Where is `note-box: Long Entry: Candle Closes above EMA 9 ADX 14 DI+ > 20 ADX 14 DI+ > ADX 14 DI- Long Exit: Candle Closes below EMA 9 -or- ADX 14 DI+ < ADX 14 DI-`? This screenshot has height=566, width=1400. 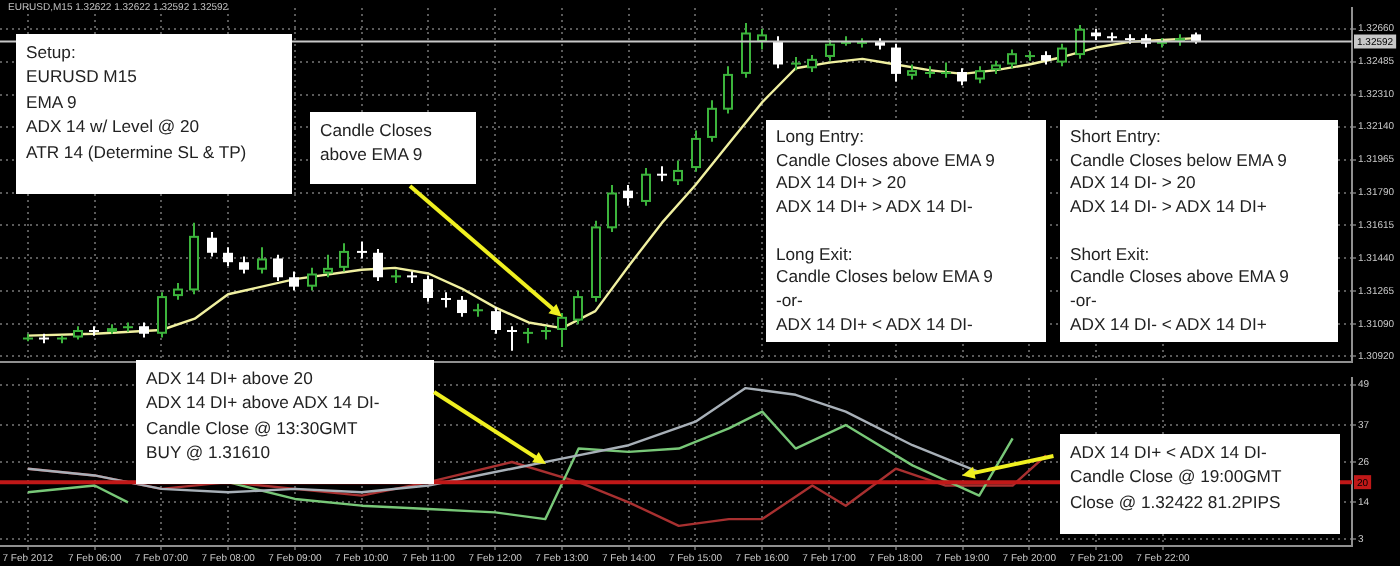
note-box: Long Entry: Candle Closes above EMA 9 ADX 14 DI+ > 20 ADX 14 DI+ > ADX 14 DI- Long Exit: Candle Closes below EMA 9 -or- ADX 14 DI+ < ADX 14 DI- is located at coordinates (906, 231).